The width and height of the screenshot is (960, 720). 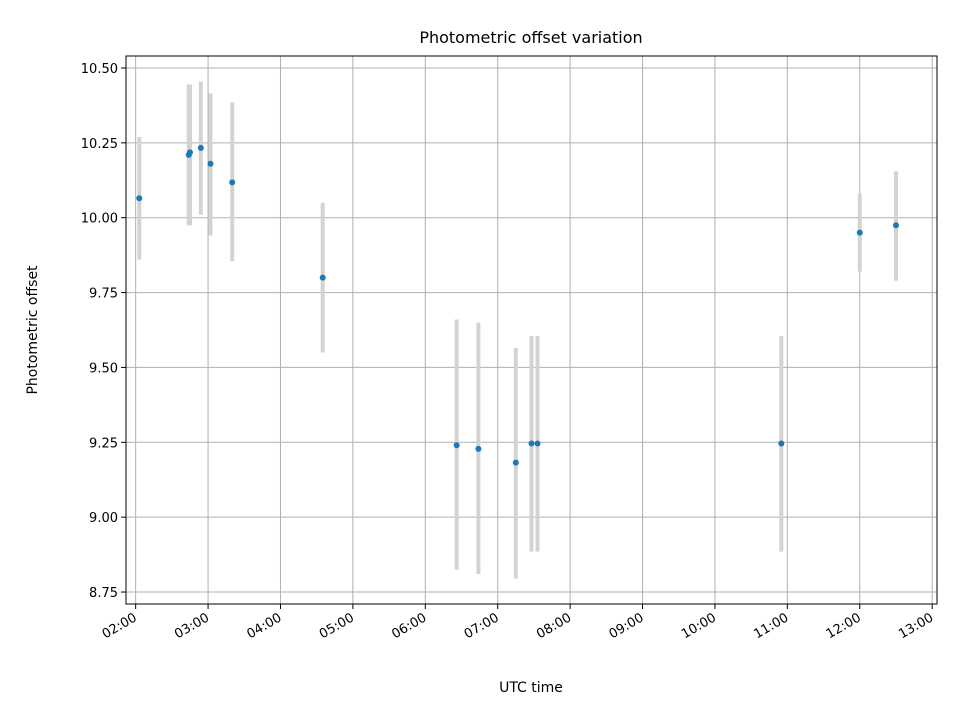 I want to click on x-axis-label: UTC time, so click(x=531, y=688).